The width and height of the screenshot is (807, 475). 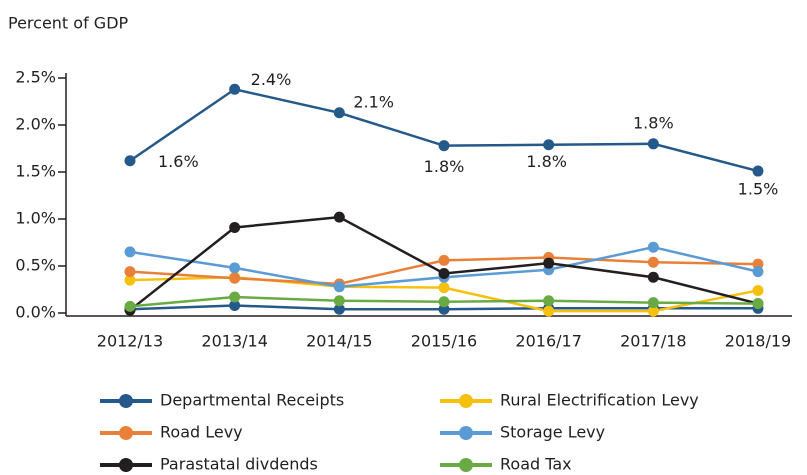 What do you see at coordinates (130, 341) in the screenshot?
I see `x-tick-label: 2012/13` at bounding box center [130, 341].